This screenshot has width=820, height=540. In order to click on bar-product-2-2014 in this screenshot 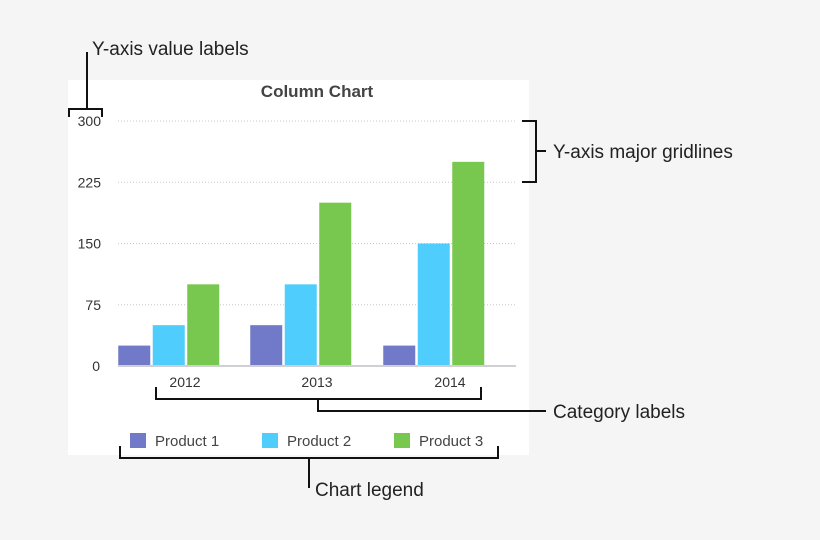, I will do `click(433, 304)`.